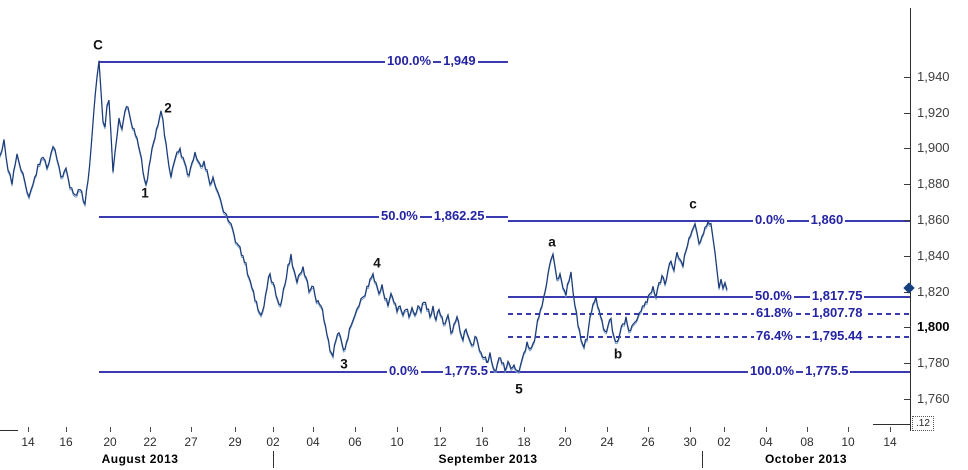 The width and height of the screenshot is (968, 470). Describe the element at coordinates (774, 335) in the screenshot. I see `fib-label-percent: 76.4%` at that location.